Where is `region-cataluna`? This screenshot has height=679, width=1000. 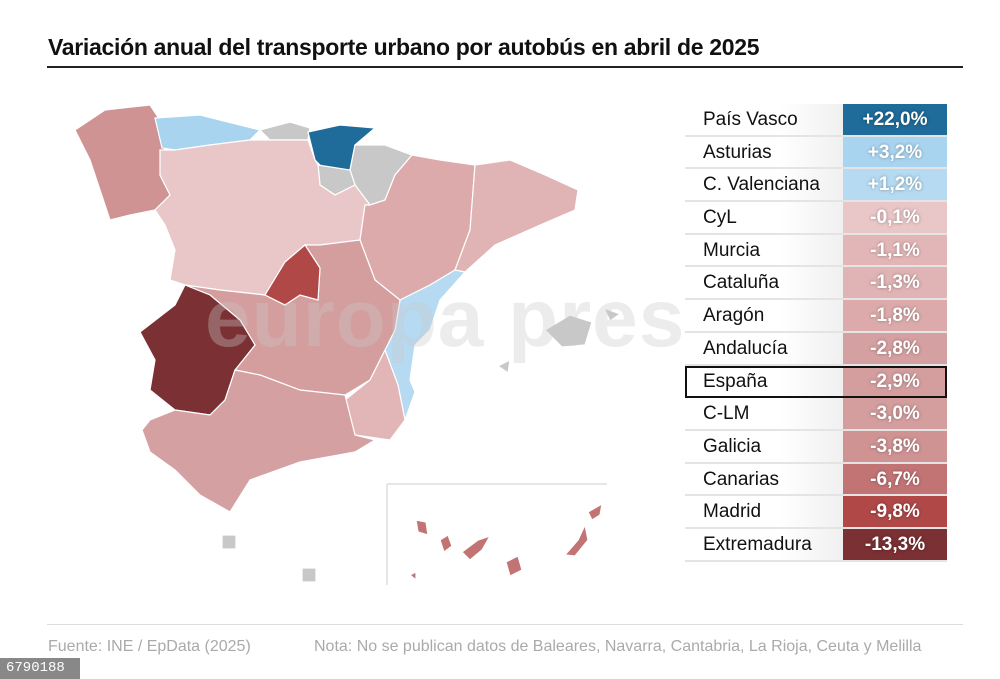 region-cataluna is located at coordinates (516, 216).